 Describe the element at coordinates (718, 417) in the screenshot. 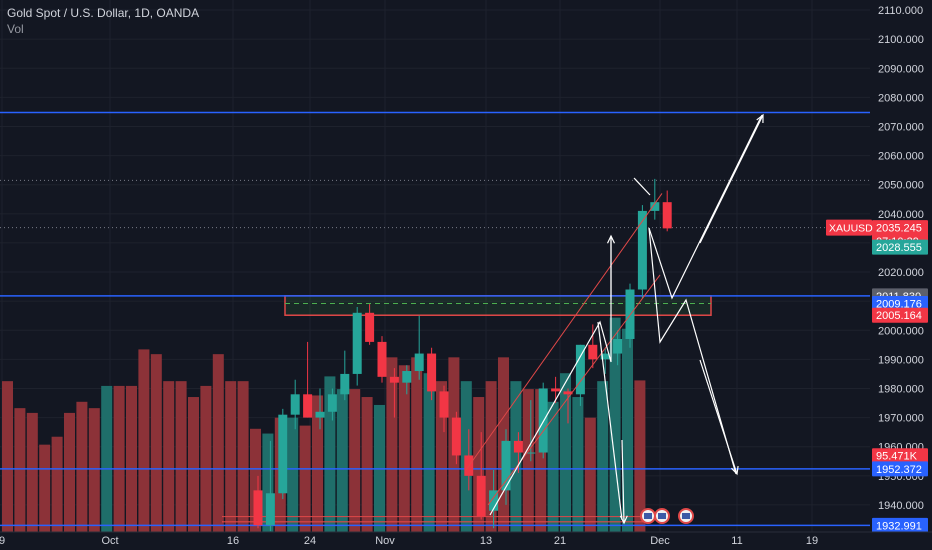

I see `bear-target-arrow` at that location.